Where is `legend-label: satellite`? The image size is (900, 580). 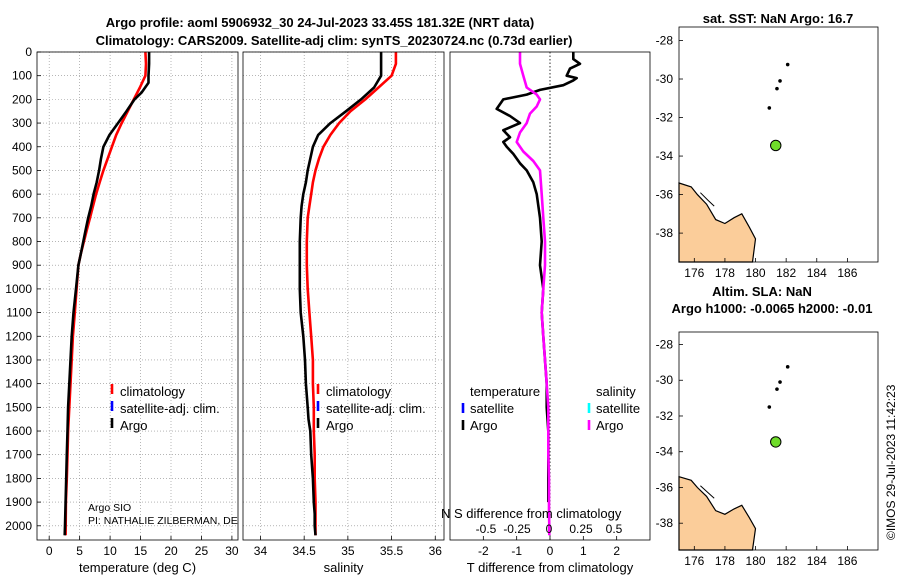
legend-label: satellite is located at coordinates (618, 408).